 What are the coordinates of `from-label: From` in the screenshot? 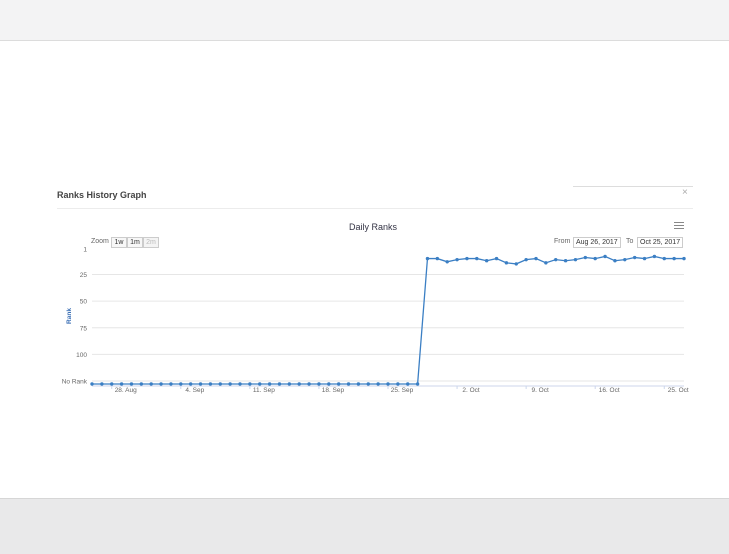 It's located at (562, 241).